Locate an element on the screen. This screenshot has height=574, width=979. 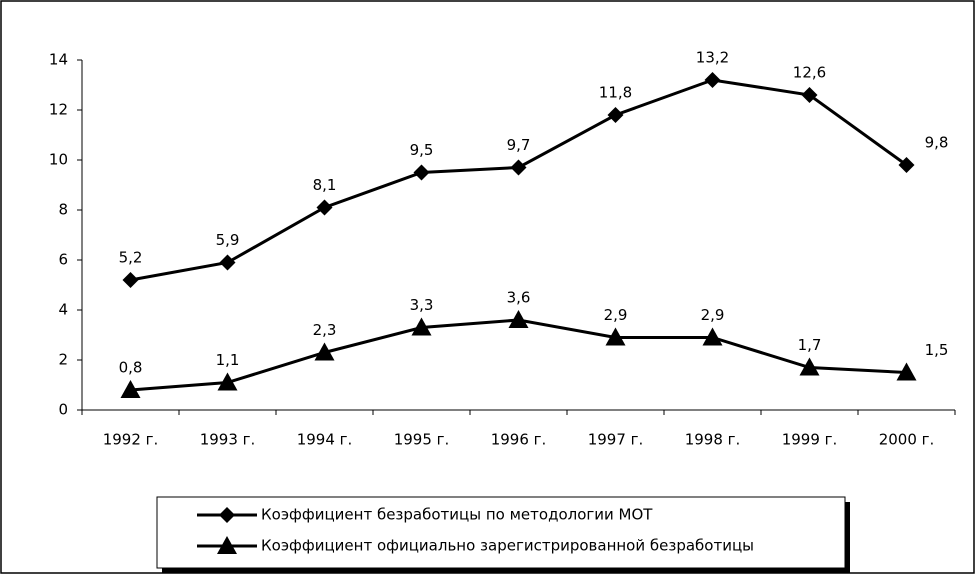
data-label: 9,8 is located at coordinates (937, 143).